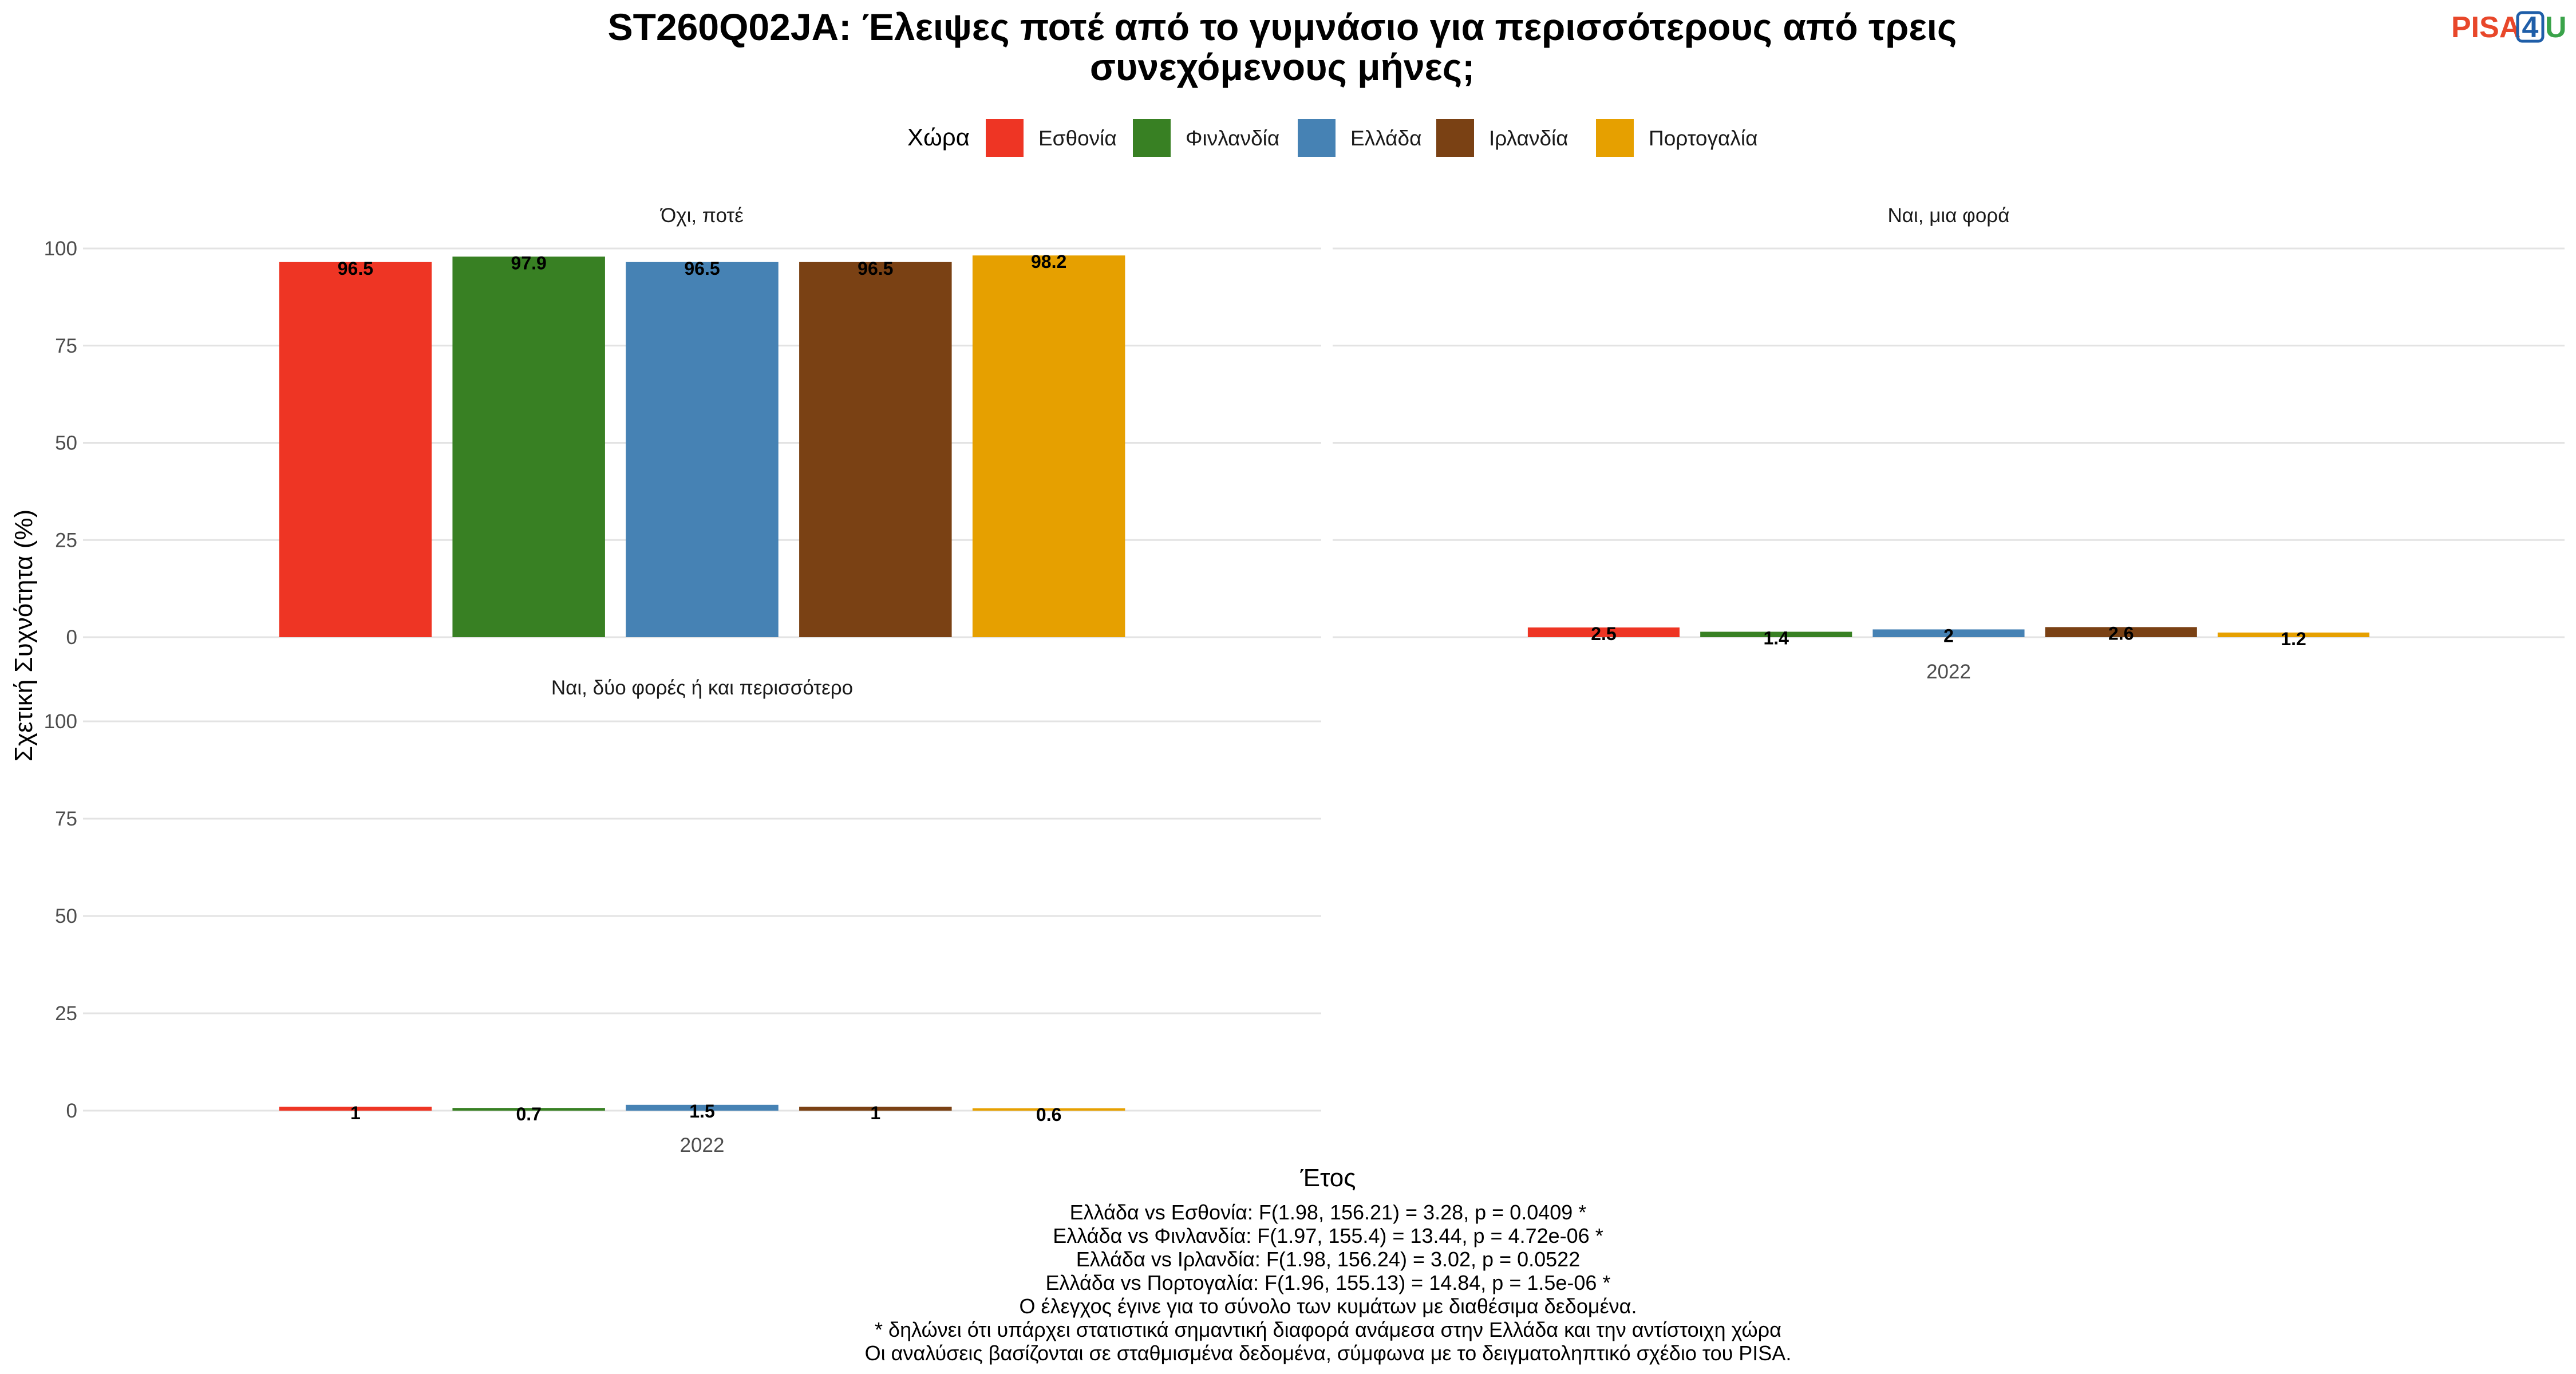 The height and width of the screenshot is (1374, 2576). Describe the element at coordinates (1283, 67) in the screenshot. I see `chart-title-line-2: συνεχόμενους μήνες;` at that location.